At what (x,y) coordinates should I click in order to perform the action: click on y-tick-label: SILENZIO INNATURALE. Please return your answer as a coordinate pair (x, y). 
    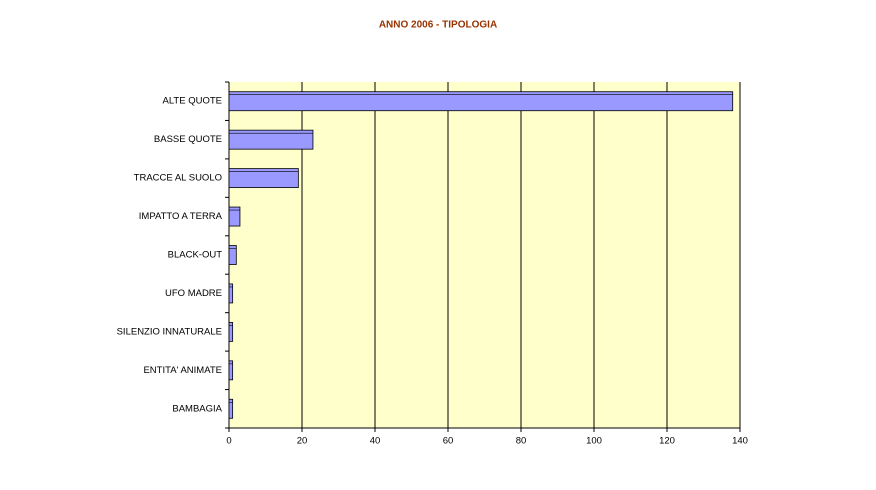
    Looking at the image, I should click on (169, 331).